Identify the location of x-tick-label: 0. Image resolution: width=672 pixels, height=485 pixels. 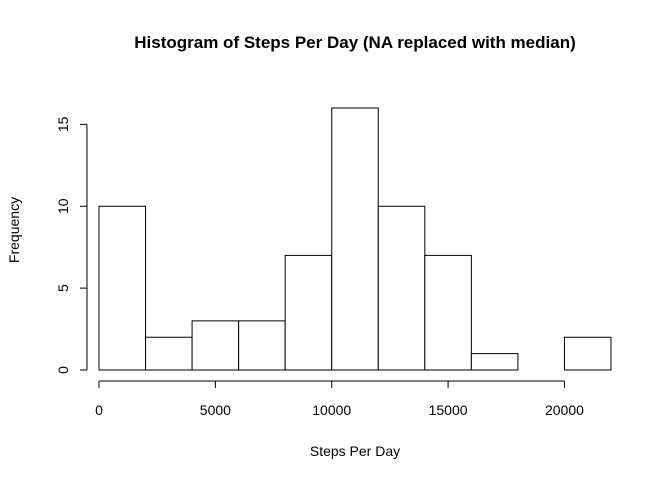
(99, 410).